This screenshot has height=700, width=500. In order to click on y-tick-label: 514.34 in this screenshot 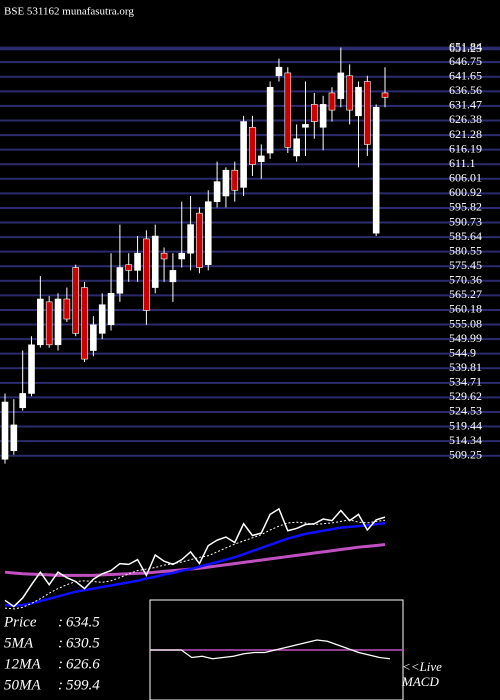, I will do `click(465, 440)`.